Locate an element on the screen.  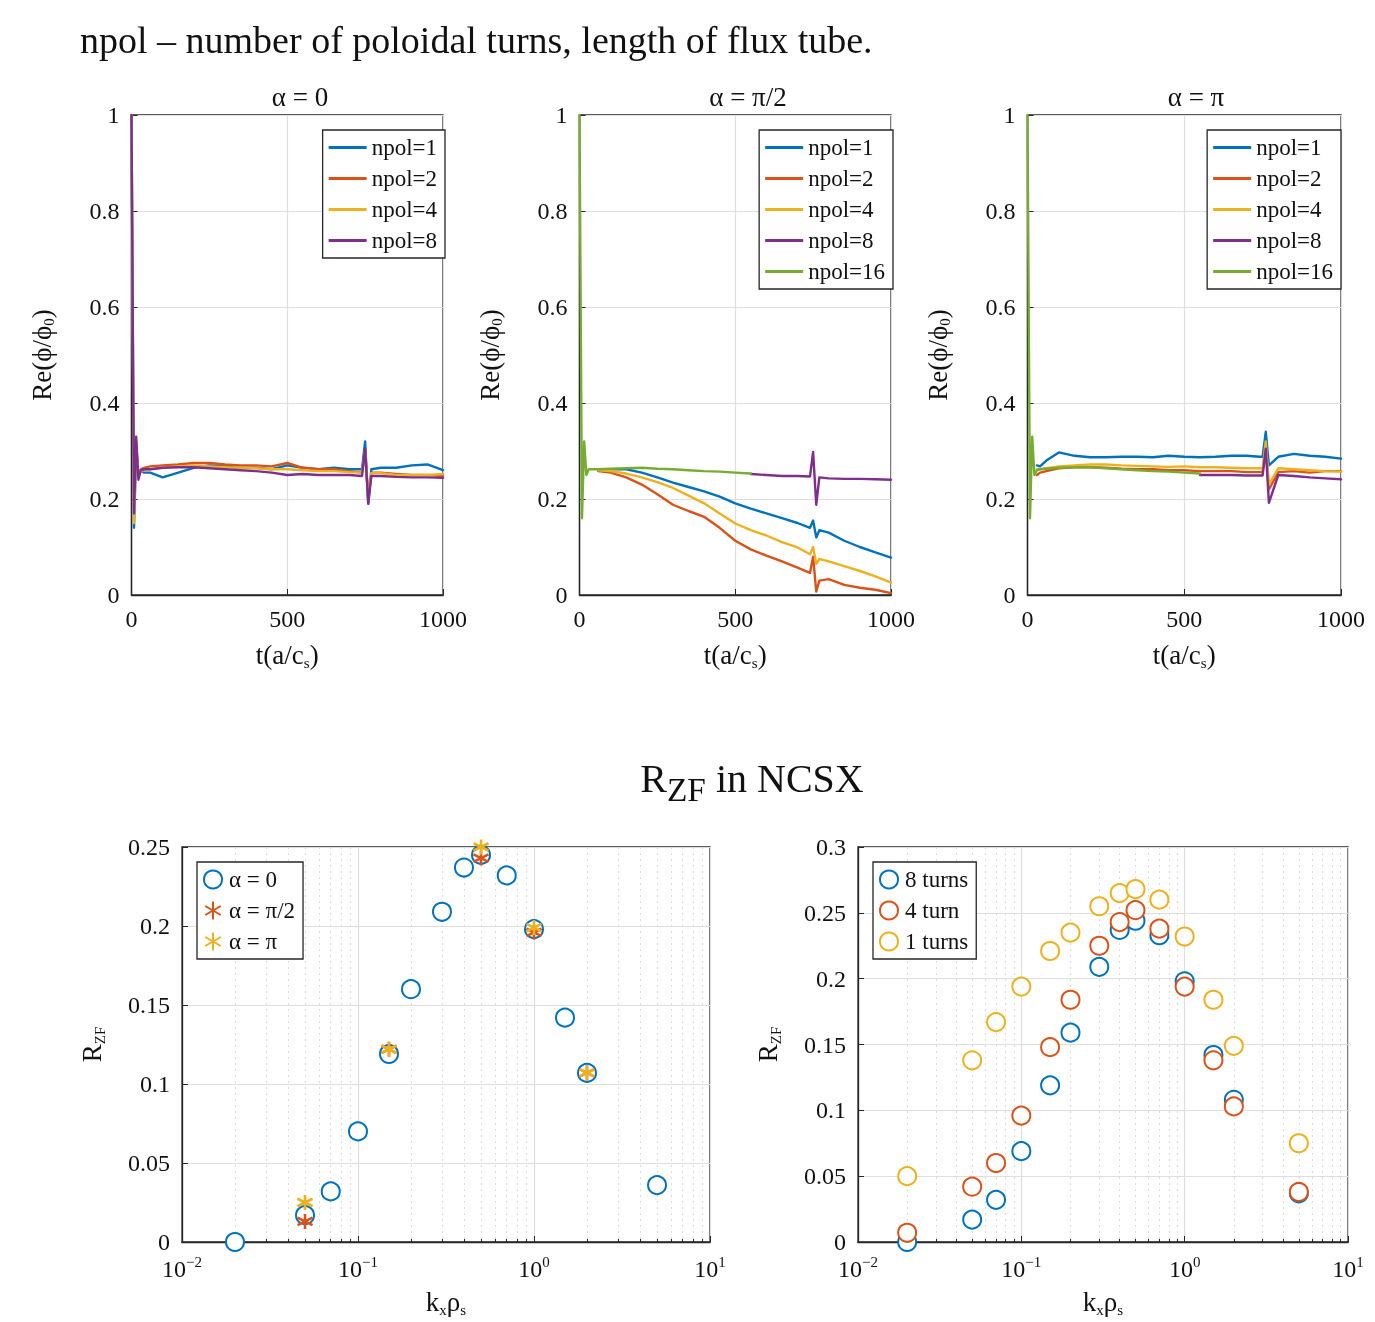
chart-title: α = π/2 is located at coordinates (748, 96).